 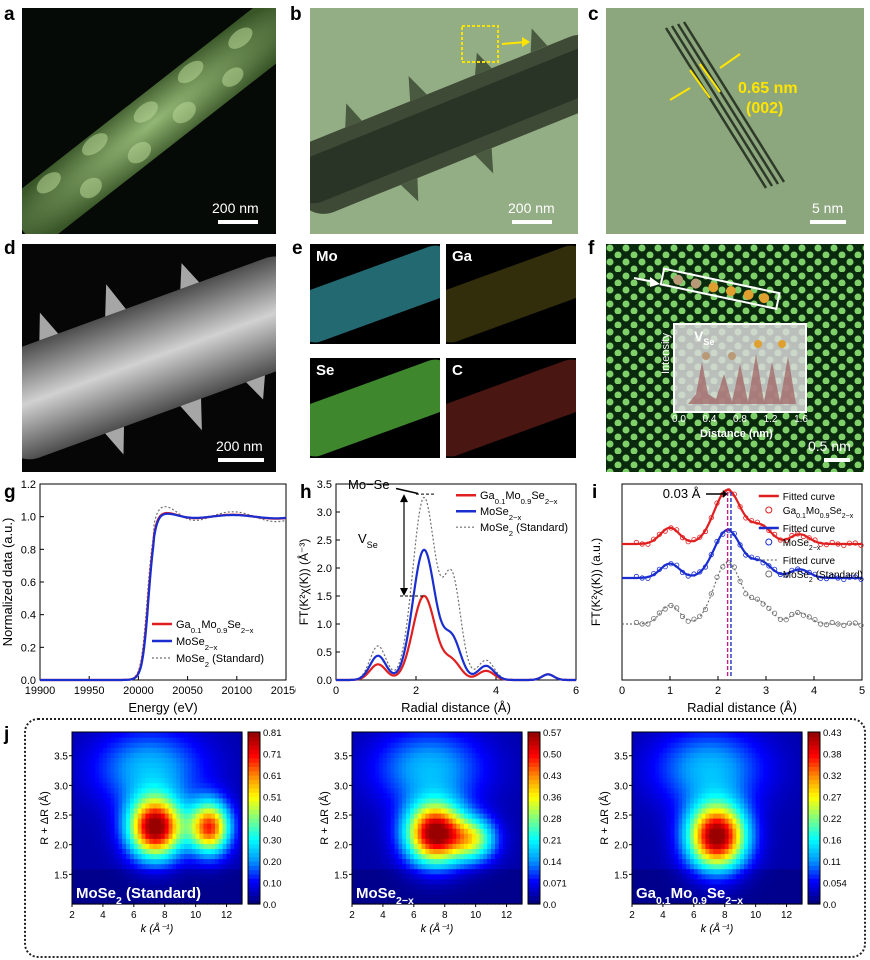 What do you see at coordinates (742, 517) in the screenshot?
I see `fitted-curve-ga` at bounding box center [742, 517].